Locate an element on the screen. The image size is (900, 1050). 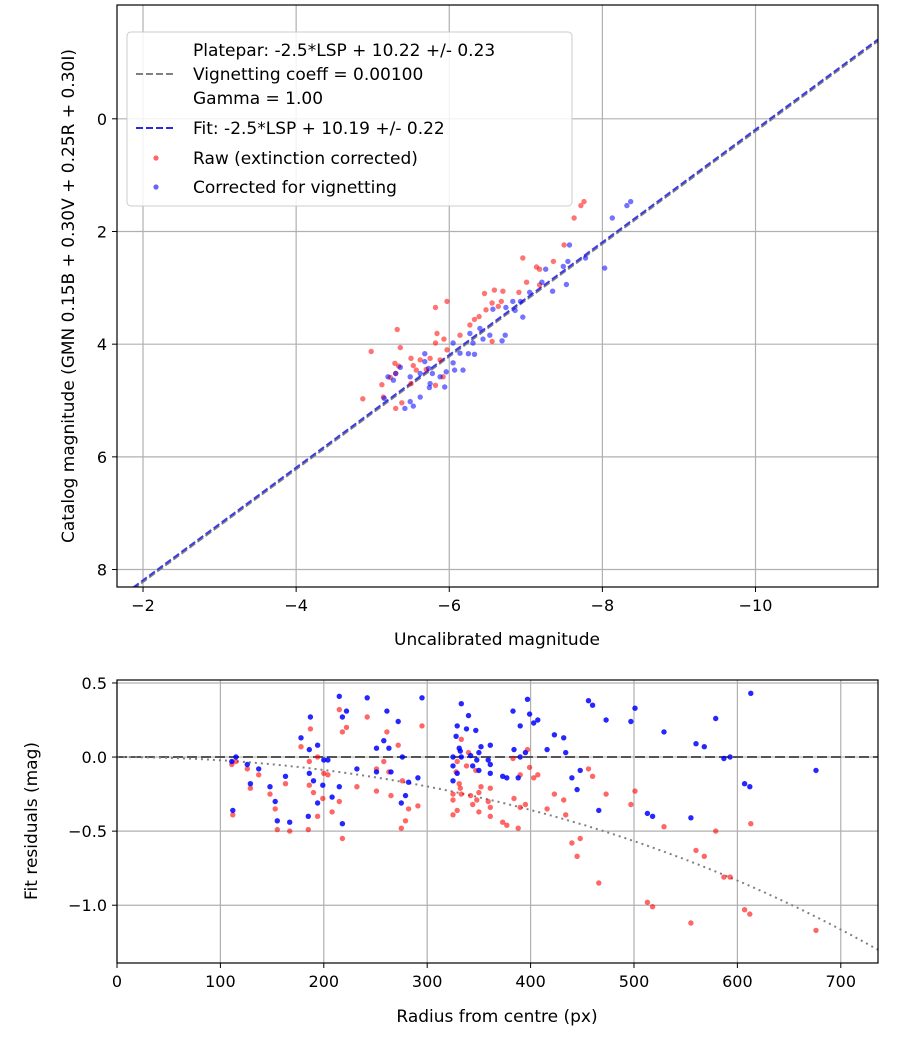
x-tick-label: 100 is located at coordinates (220, 981).